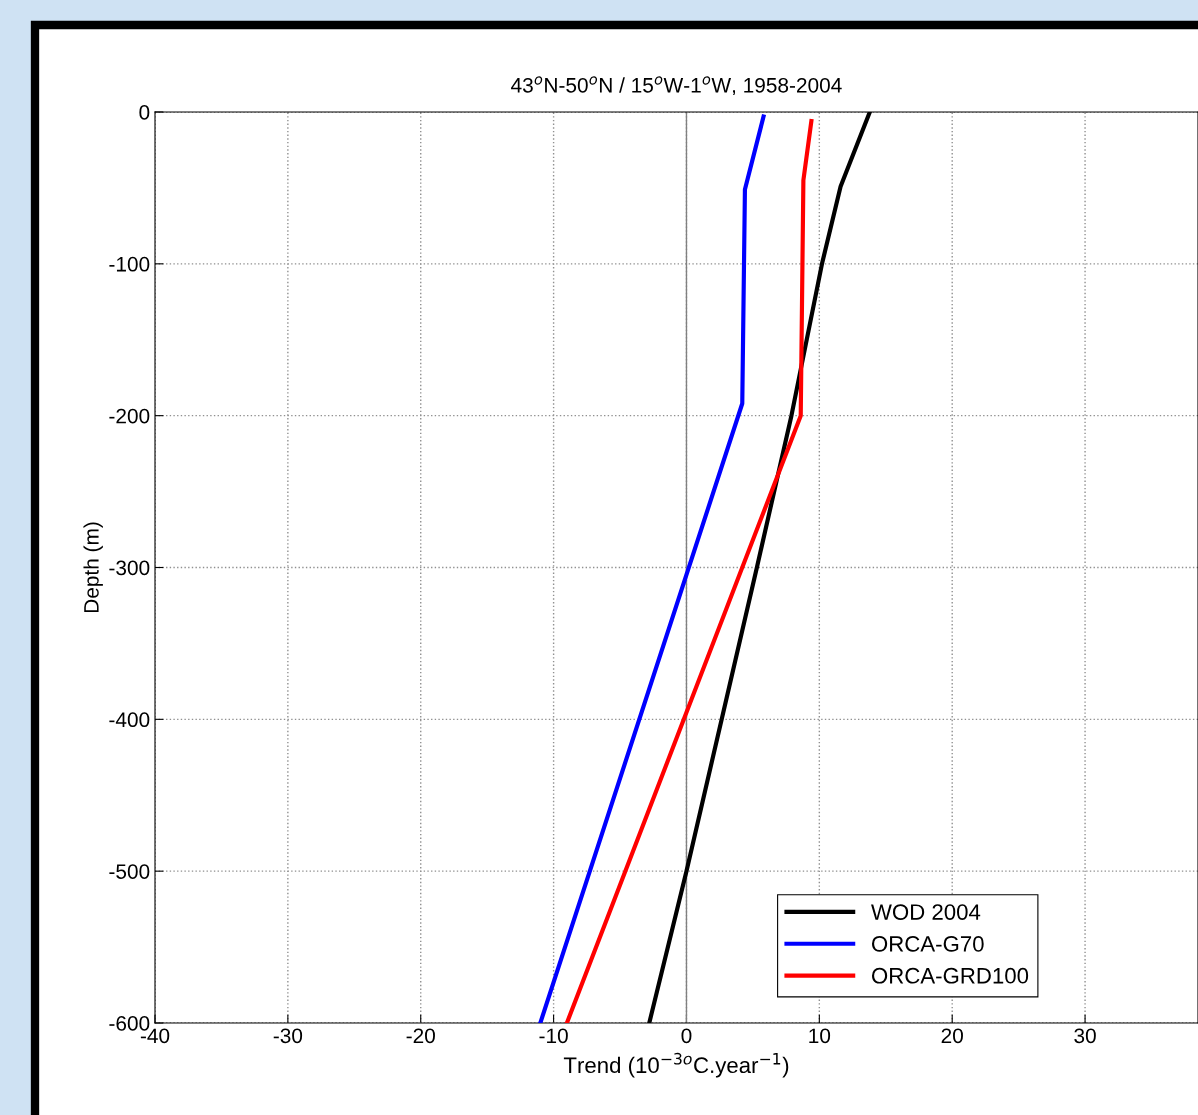  Describe the element at coordinates (927, 944) in the screenshot. I see `legend-label: ORCA-G70` at that location.